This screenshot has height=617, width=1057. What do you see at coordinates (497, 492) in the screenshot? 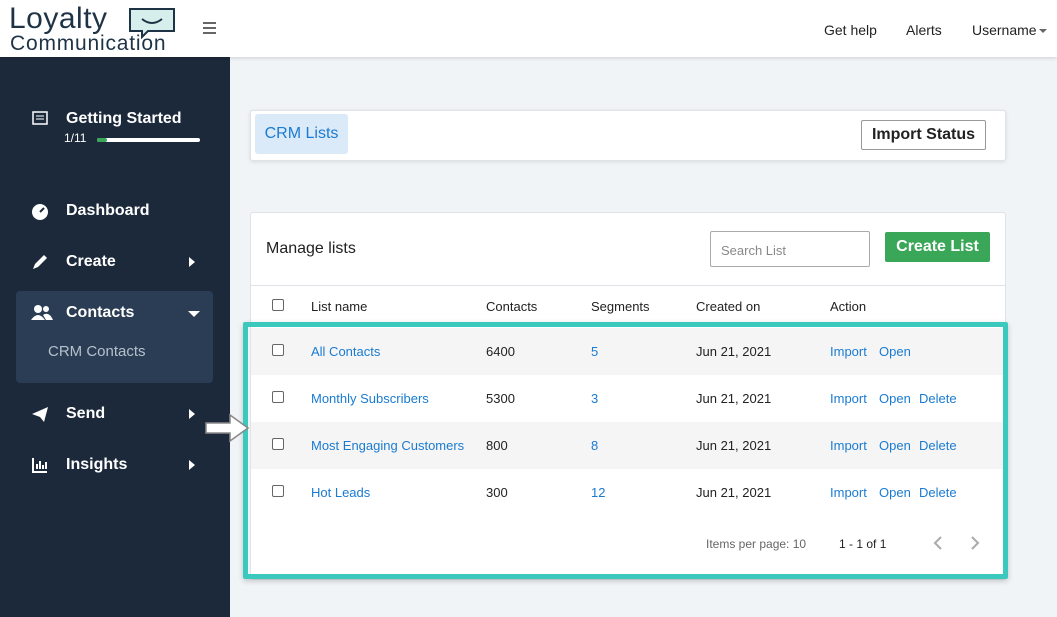
I see `contacts-count: 300` at bounding box center [497, 492].